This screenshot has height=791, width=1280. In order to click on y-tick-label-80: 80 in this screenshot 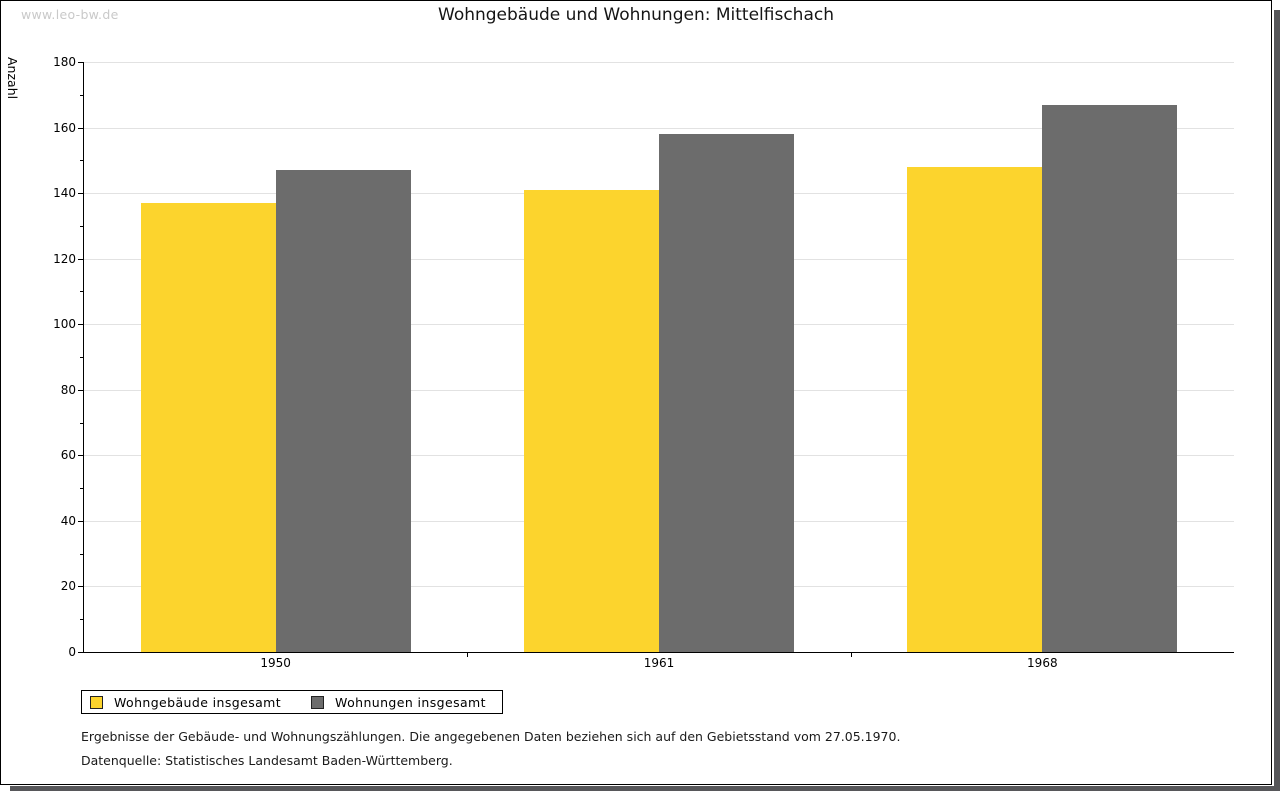, I will do `click(68, 389)`.